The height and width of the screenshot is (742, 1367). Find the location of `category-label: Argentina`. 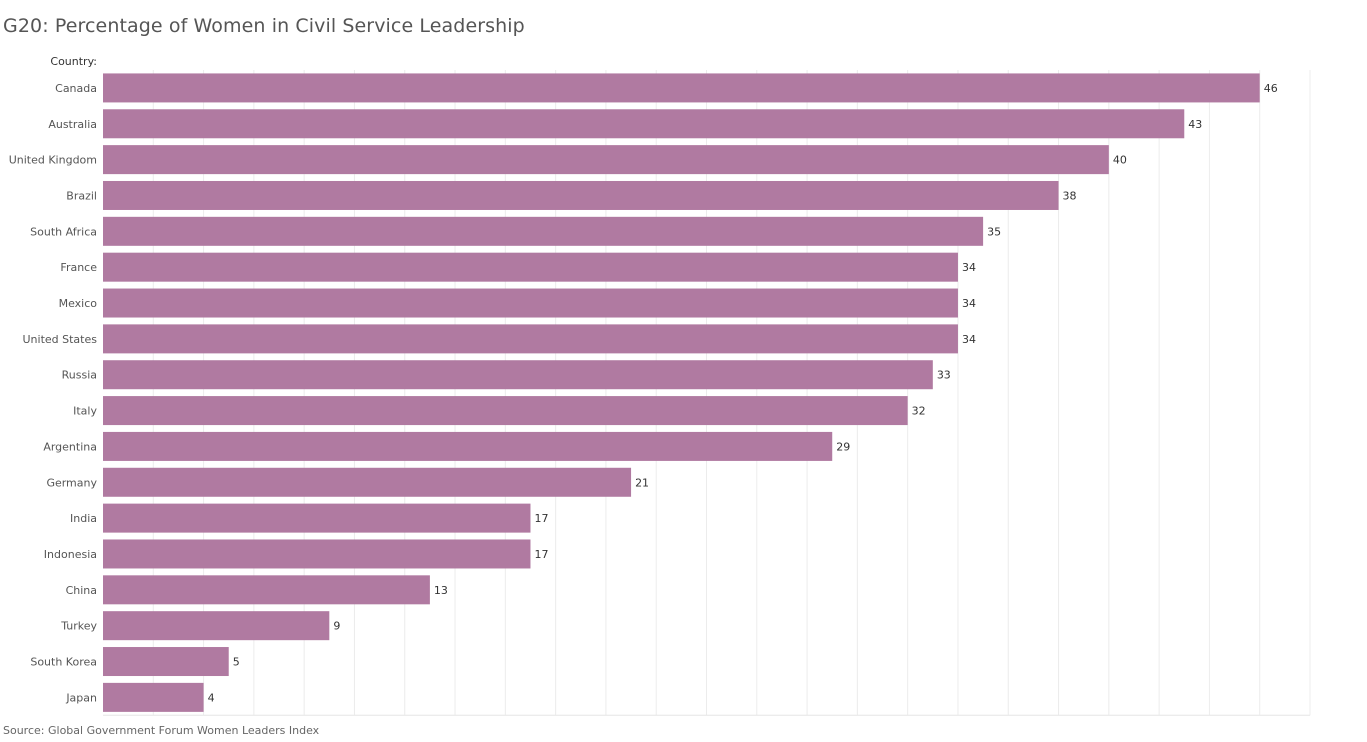

category-label: Argentina is located at coordinates (70, 446).